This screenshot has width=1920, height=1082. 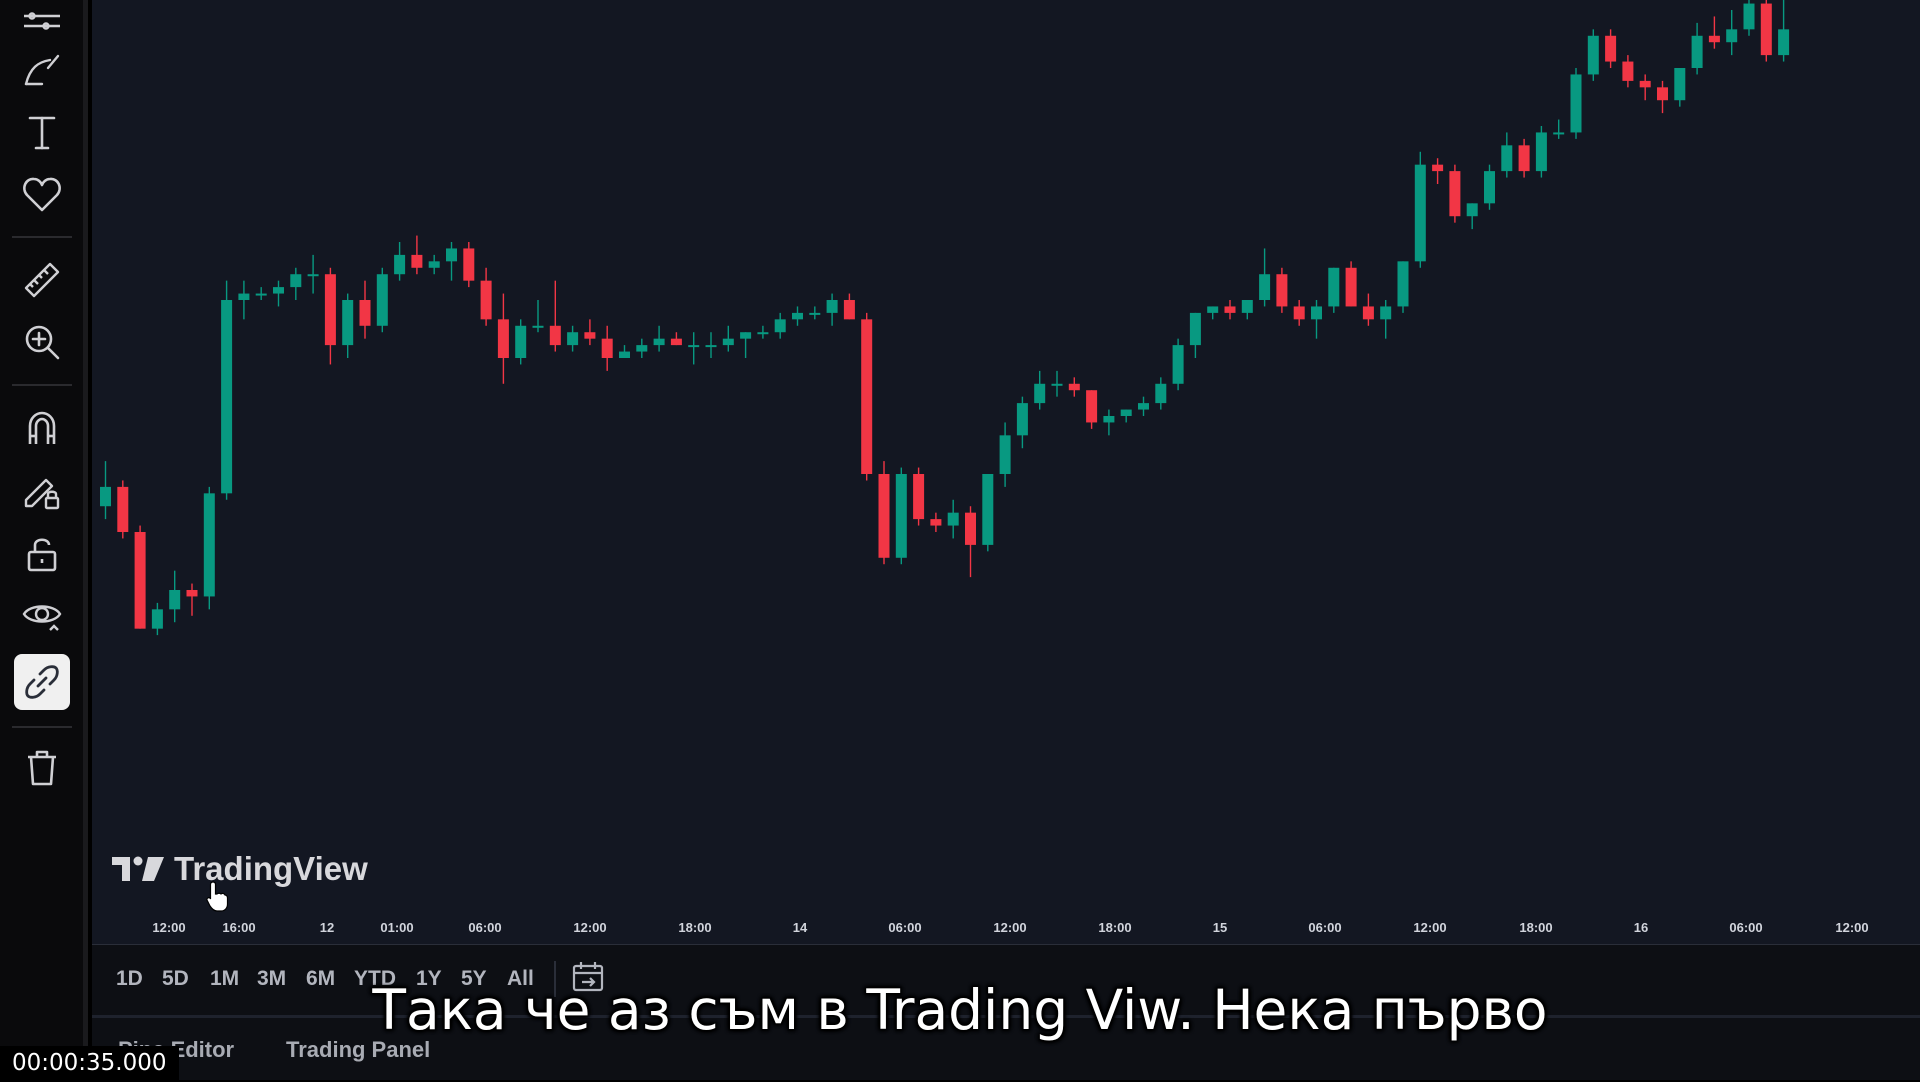 What do you see at coordinates (42, 70) in the screenshot?
I see `brush-button` at bounding box center [42, 70].